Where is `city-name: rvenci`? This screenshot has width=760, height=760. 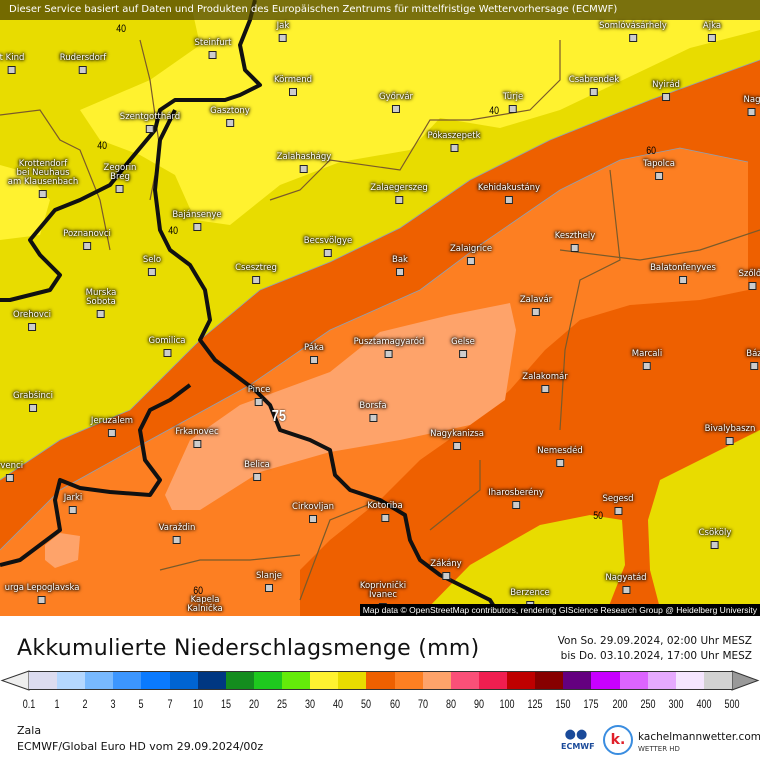 city-name: rvenci is located at coordinates (12, 466).